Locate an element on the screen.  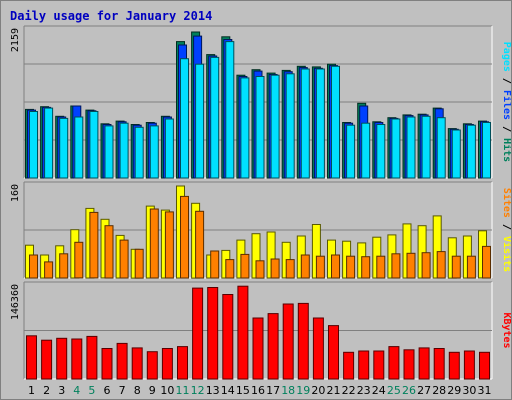
day-label-22: 22 is located at coordinates (349, 390).